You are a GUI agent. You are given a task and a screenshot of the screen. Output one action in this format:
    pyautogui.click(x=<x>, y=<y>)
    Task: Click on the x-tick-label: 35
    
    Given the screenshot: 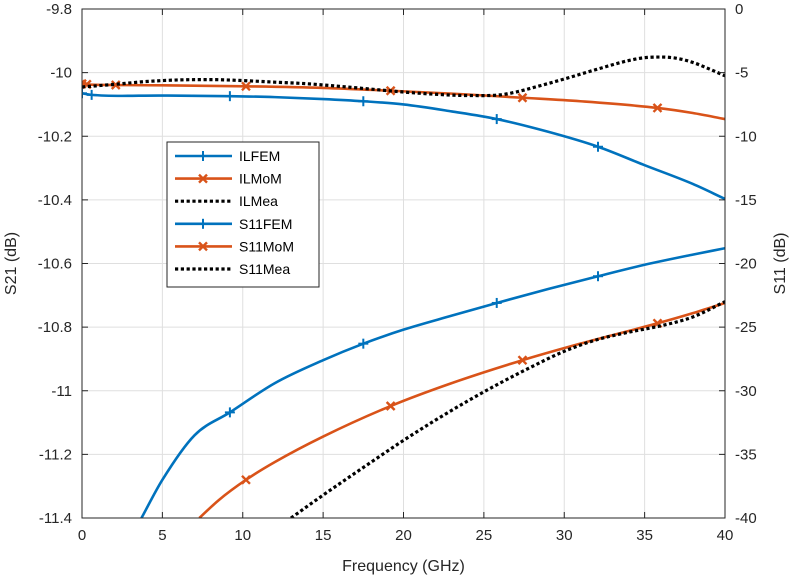 What is the action you would take?
    pyautogui.click(x=644, y=535)
    